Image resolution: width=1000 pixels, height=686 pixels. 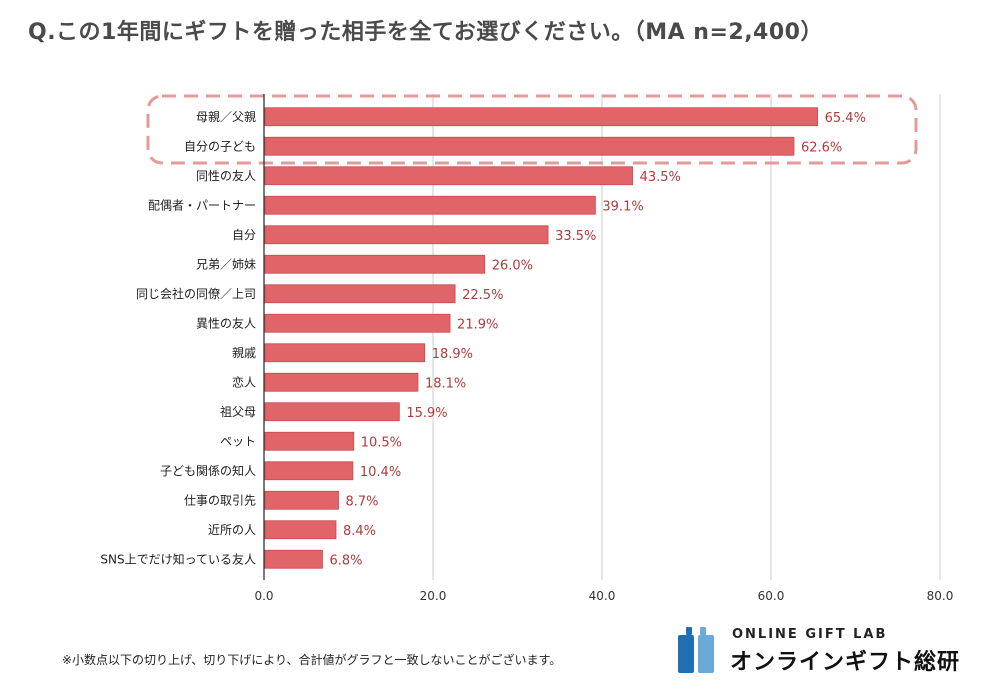 What do you see at coordinates (477, 324) in the screenshot?
I see `value-label: 21.9%` at bounding box center [477, 324].